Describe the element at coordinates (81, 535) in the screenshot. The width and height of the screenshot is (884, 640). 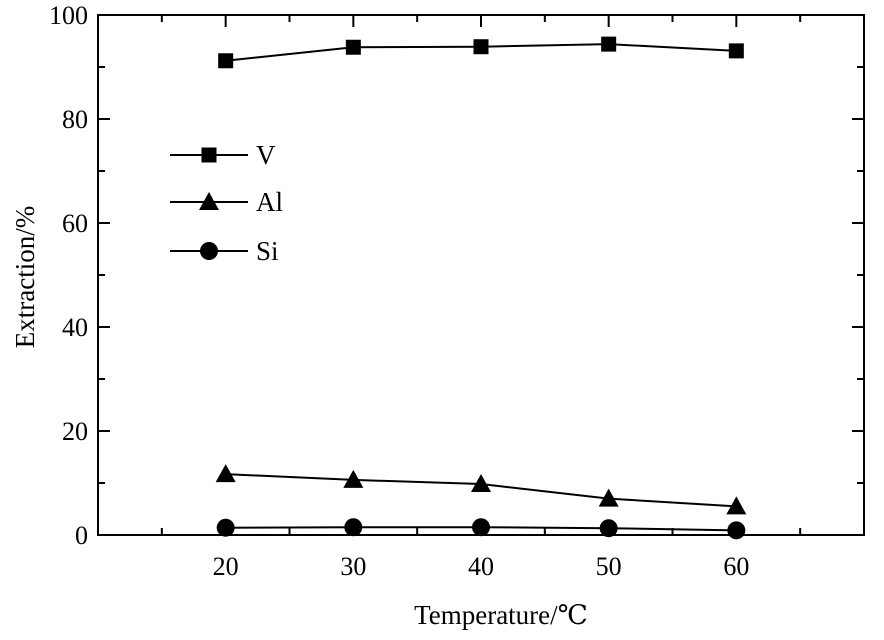
I see `y-tick-label: 0` at that location.